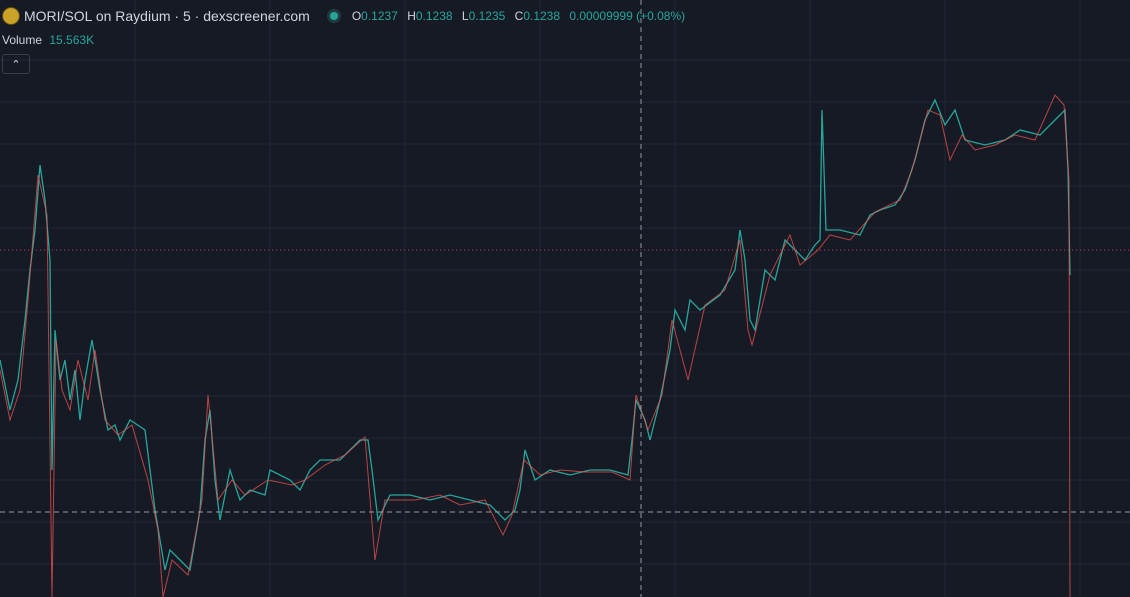 The height and width of the screenshot is (597, 1130). Describe the element at coordinates (465, 16) in the screenshot. I see `low-label: L` at that location.